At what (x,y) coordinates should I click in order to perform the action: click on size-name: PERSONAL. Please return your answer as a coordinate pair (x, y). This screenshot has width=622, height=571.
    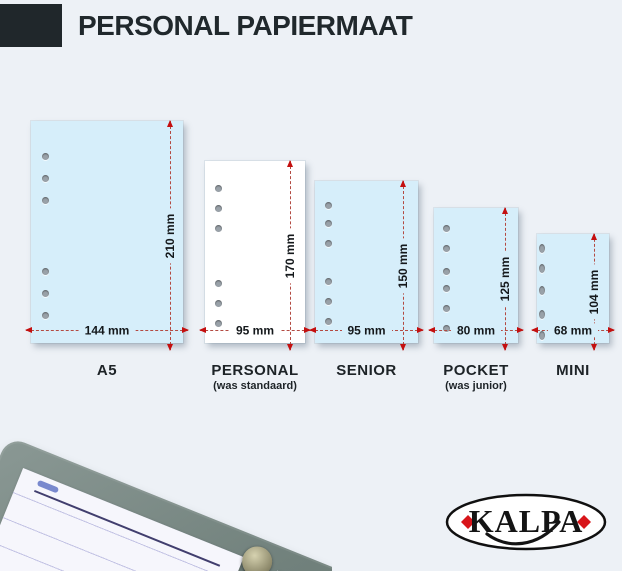
    Looking at the image, I should click on (255, 370).